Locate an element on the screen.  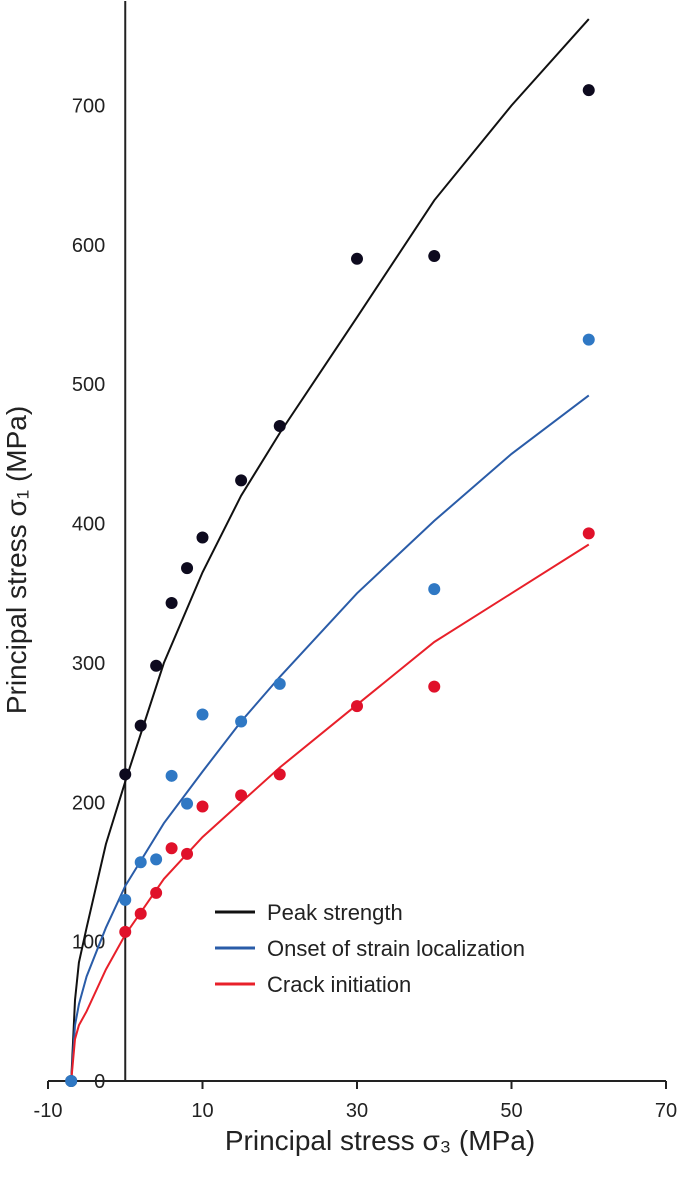
y-tick-label: 600 is located at coordinates (88, 246).